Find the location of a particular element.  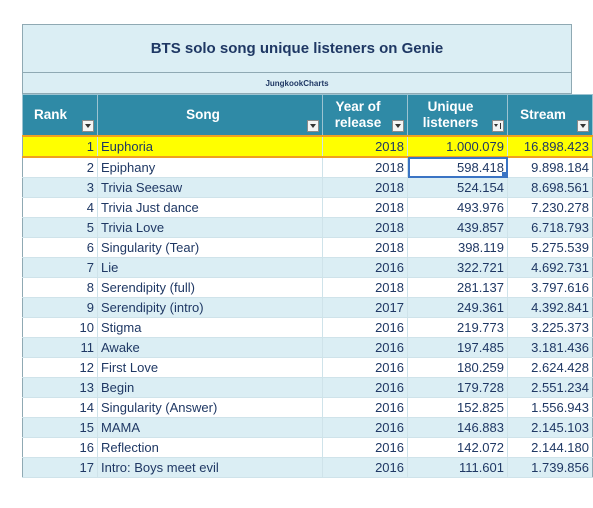

unique-listeners-cell: 179.728 is located at coordinates (457, 387).